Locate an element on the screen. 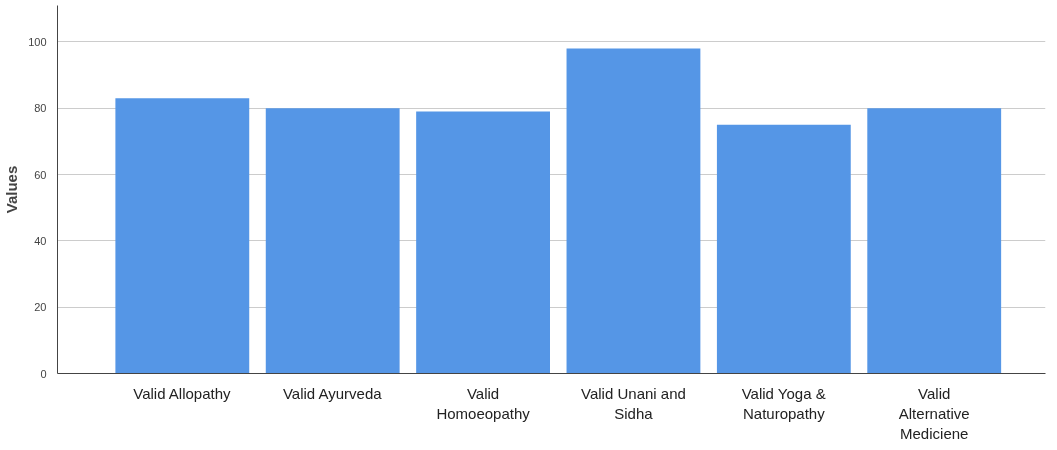 The width and height of the screenshot is (1057, 450). x-tick-label: Valid Alternative Mediciene is located at coordinates (934, 413).